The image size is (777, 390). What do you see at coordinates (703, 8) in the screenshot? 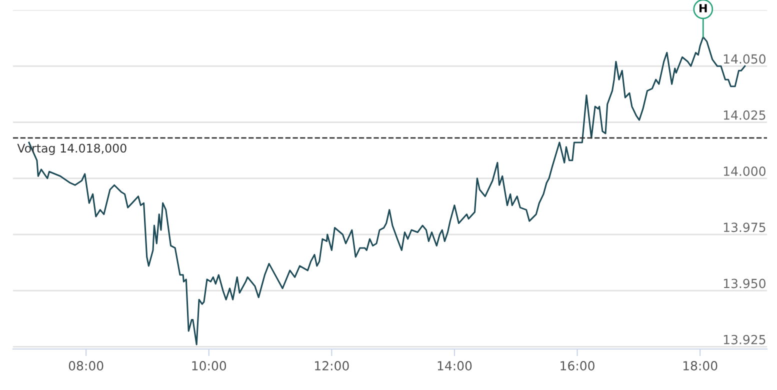
I see `annotation: H` at bounding box center [703, 8].